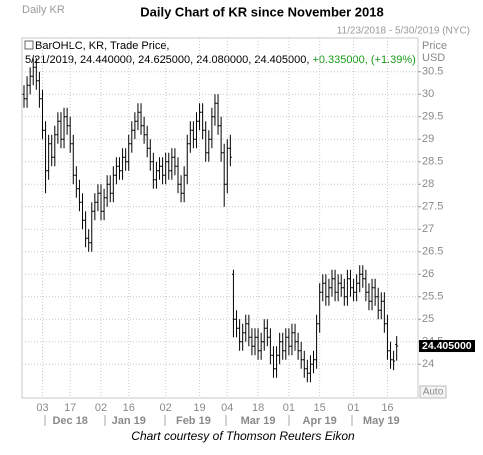  Describe the element at coordinates (320, 408) in the screenshot. I see `x-tick-label: 15` at that location.